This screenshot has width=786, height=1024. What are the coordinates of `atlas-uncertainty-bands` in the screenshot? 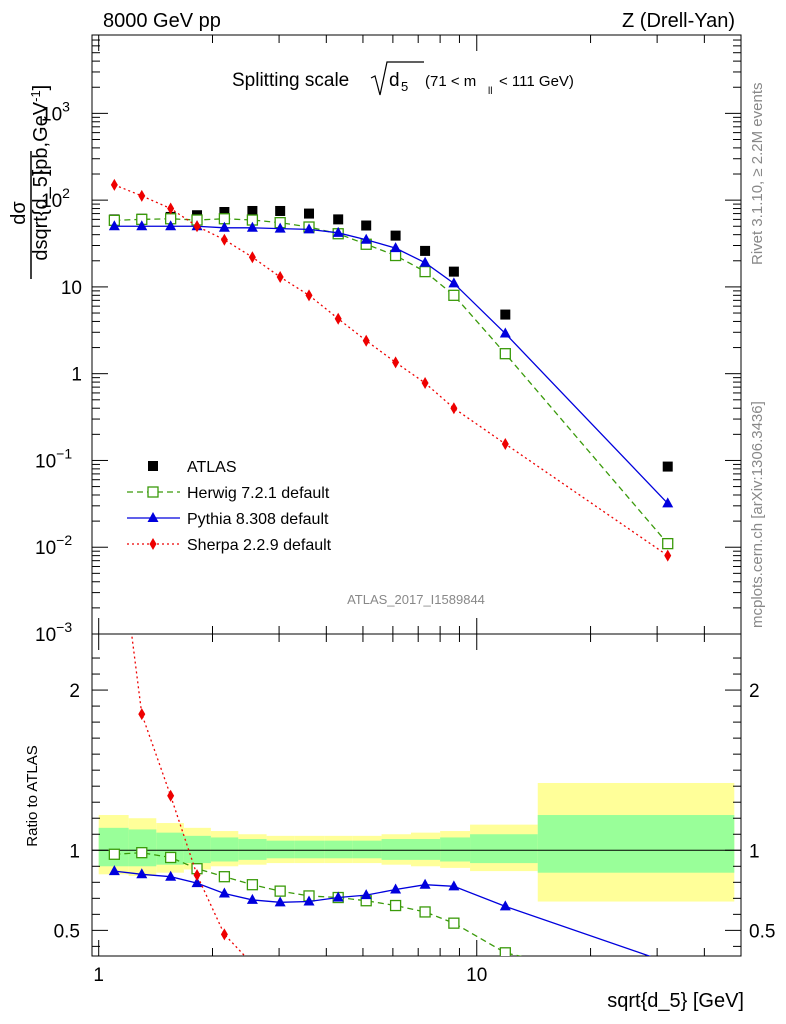 It's located at (416, 842).